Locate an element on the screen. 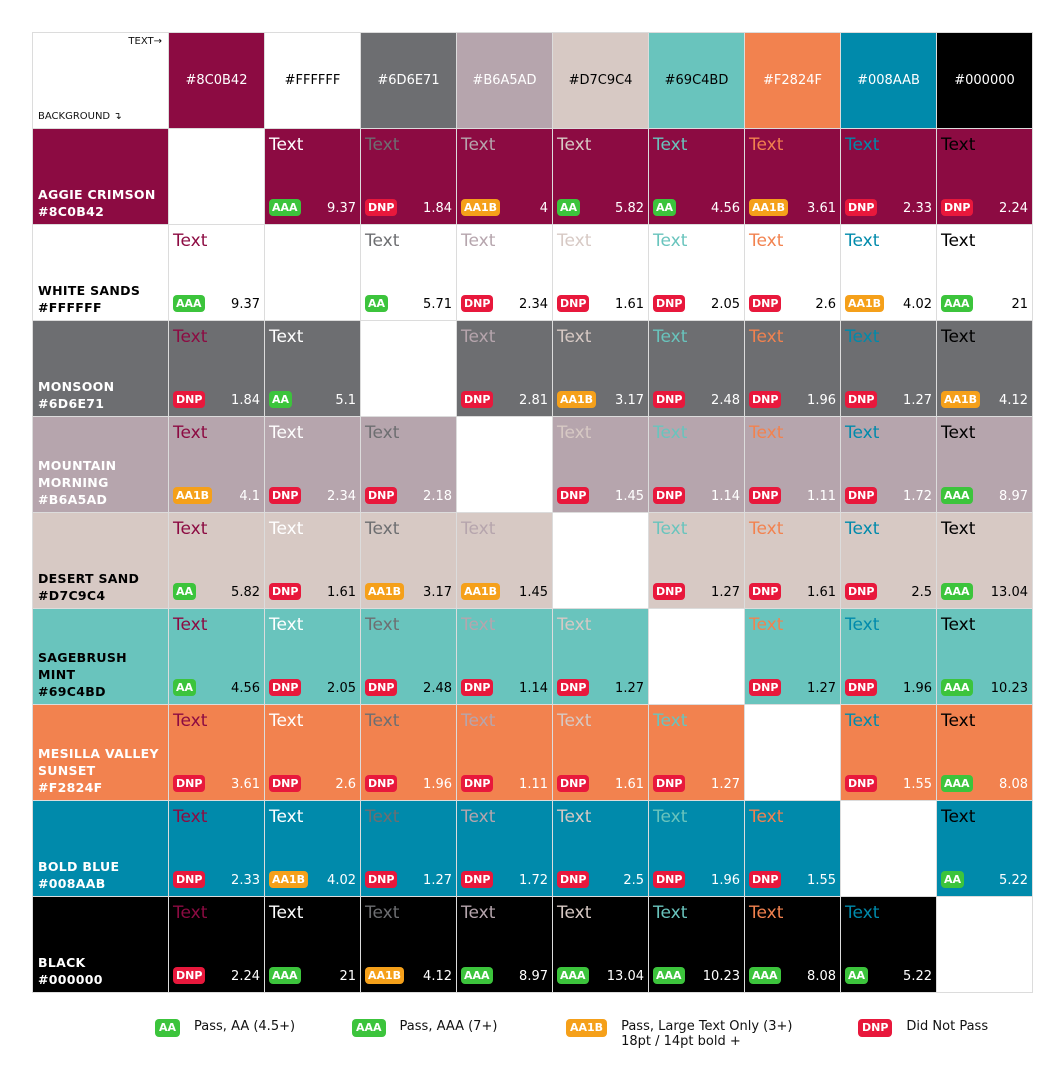 The image size is (1049, 1080). contrast-cell: Text AA1B 3.17 is located at coordinates (408, 560).